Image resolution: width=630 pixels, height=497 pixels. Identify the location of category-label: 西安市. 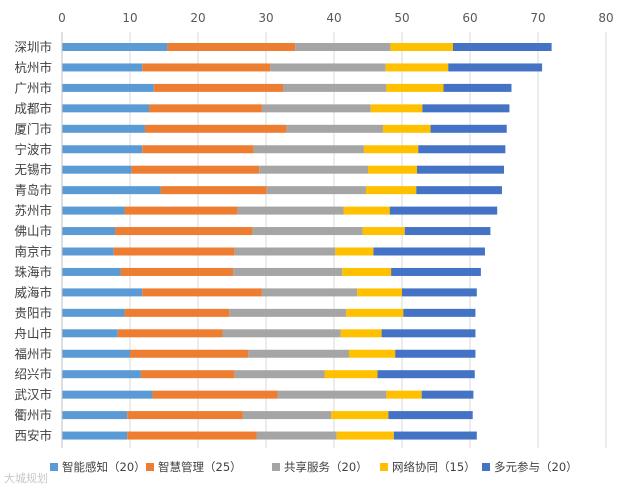
(33, 435).